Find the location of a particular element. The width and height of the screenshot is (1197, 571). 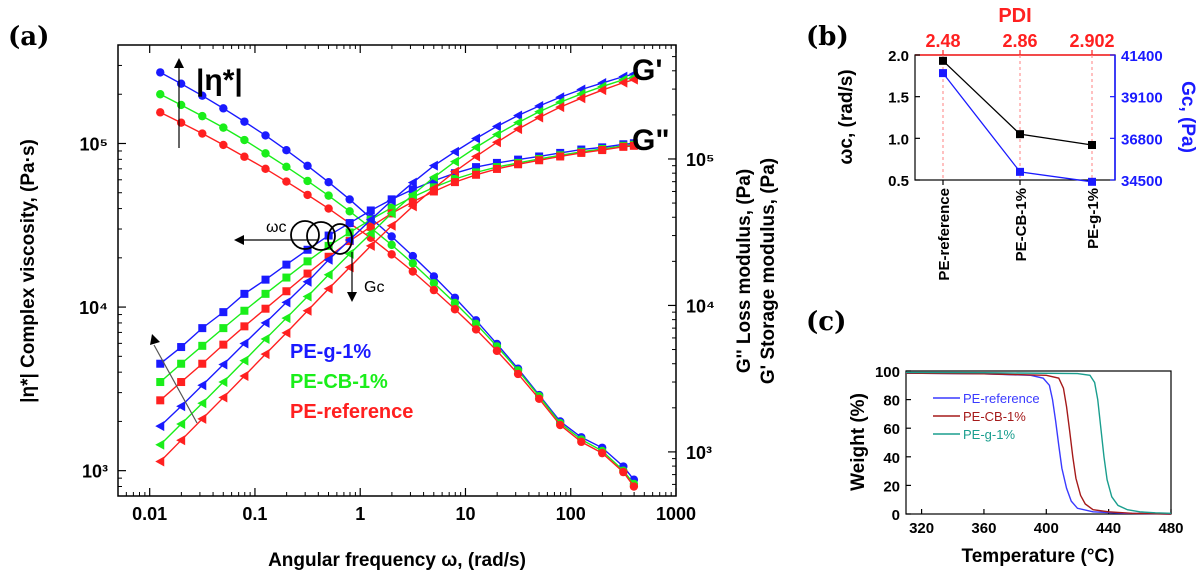

omega-c-arrow-head is located at coordinates (239, 240).